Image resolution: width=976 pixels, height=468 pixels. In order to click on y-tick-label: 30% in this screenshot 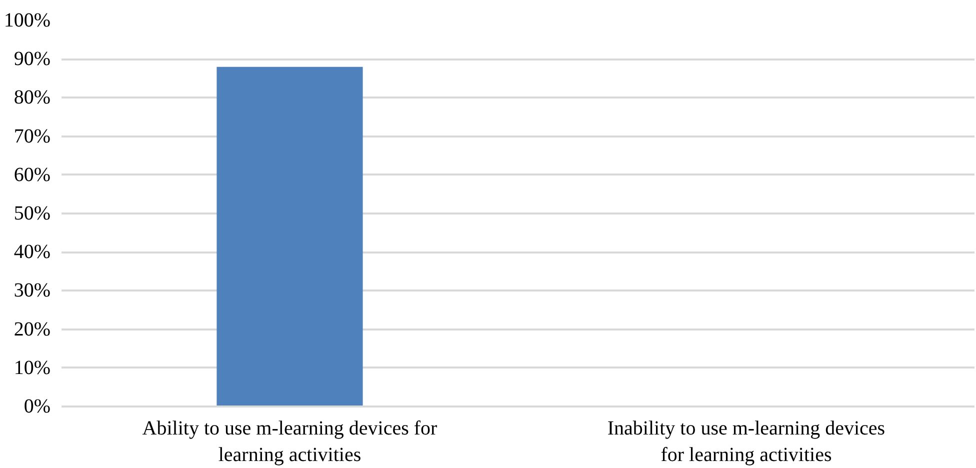, I will do `click(32, 291)`.